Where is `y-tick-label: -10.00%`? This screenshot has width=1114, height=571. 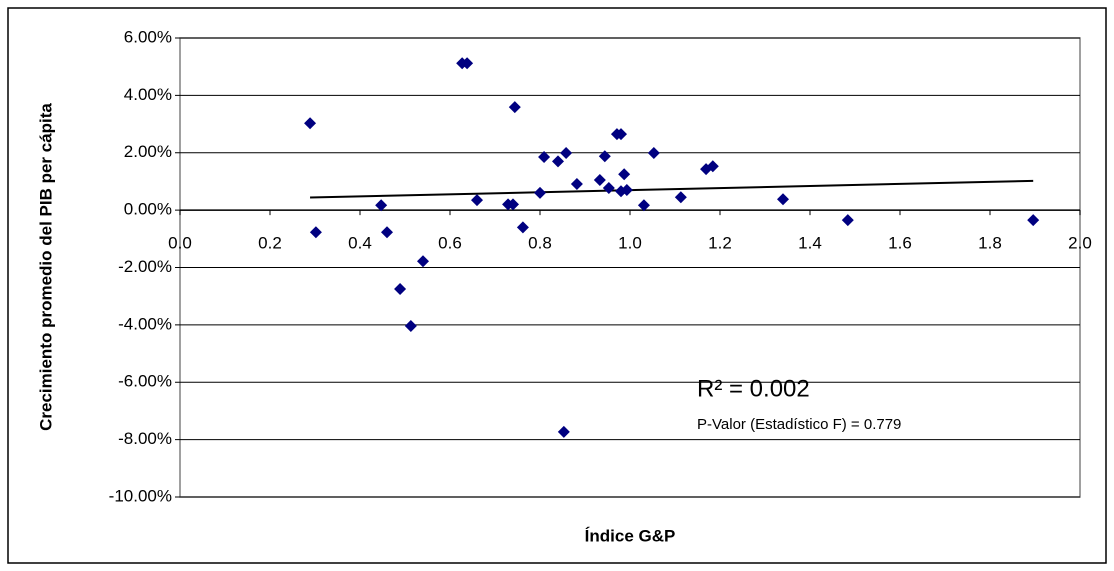
y-tick-label: -10.00% is located at coordinates (140, 495).